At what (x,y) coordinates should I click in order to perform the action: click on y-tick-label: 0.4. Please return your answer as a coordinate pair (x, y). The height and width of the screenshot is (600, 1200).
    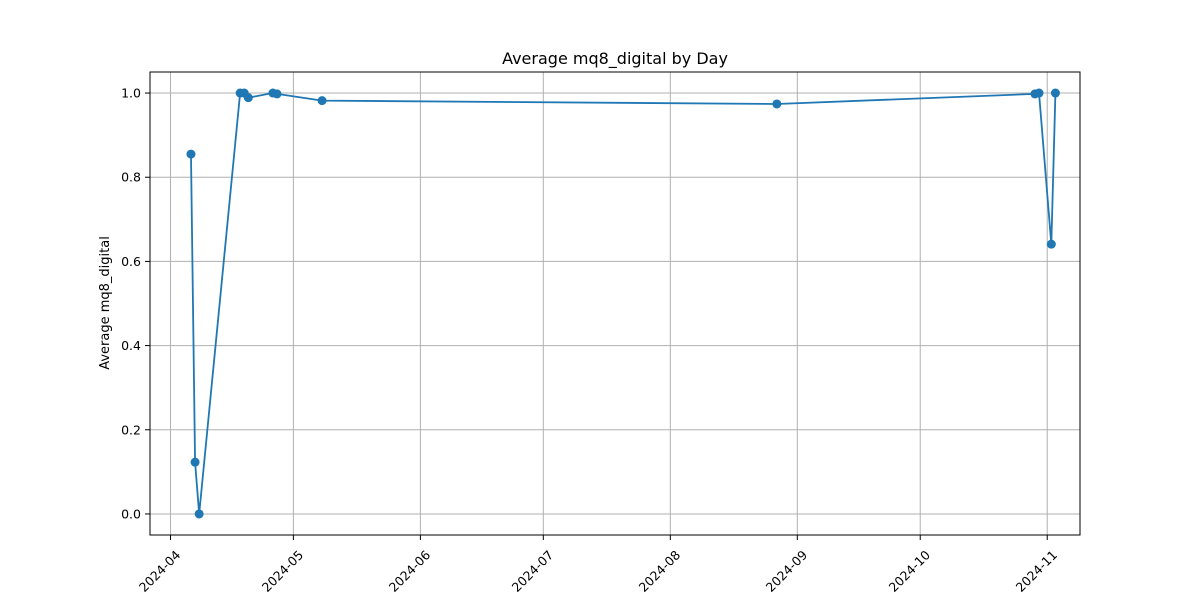
    Looking at the image, I should click on (131, 345).